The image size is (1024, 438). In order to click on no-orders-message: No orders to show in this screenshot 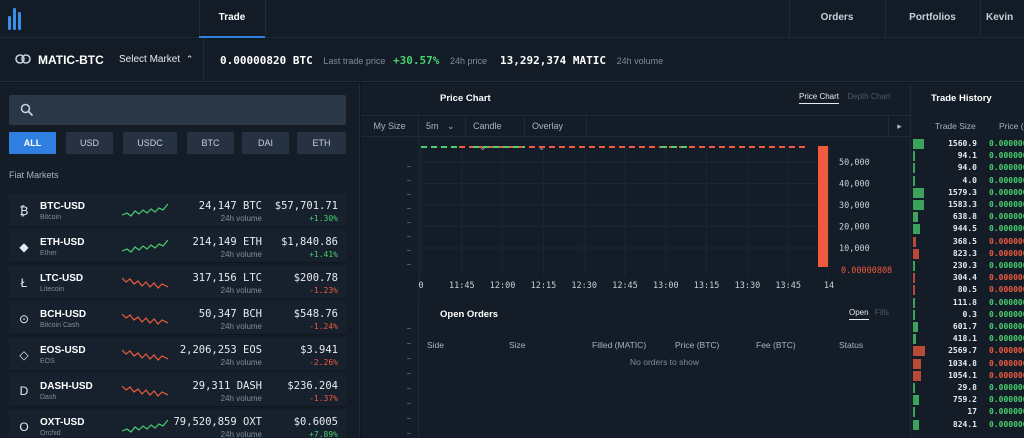, I will do `click(664, 362)`.